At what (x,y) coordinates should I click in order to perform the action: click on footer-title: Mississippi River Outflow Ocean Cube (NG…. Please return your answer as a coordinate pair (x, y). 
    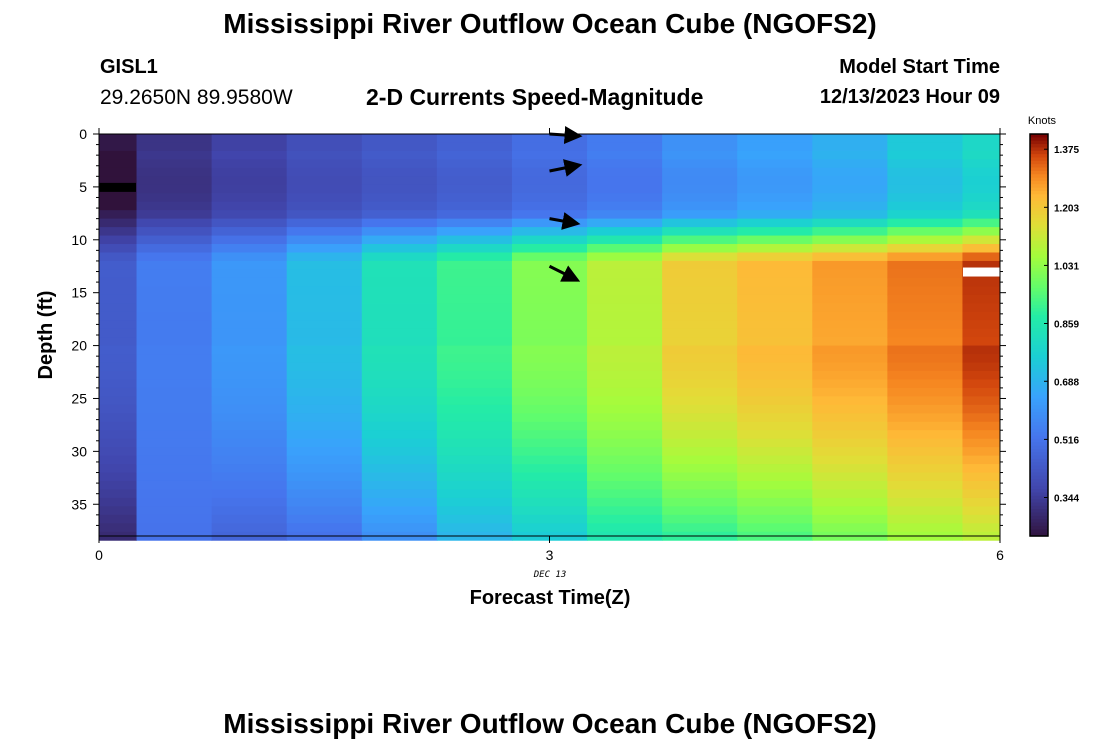
    Looking at the image, I should click on (550, 723).